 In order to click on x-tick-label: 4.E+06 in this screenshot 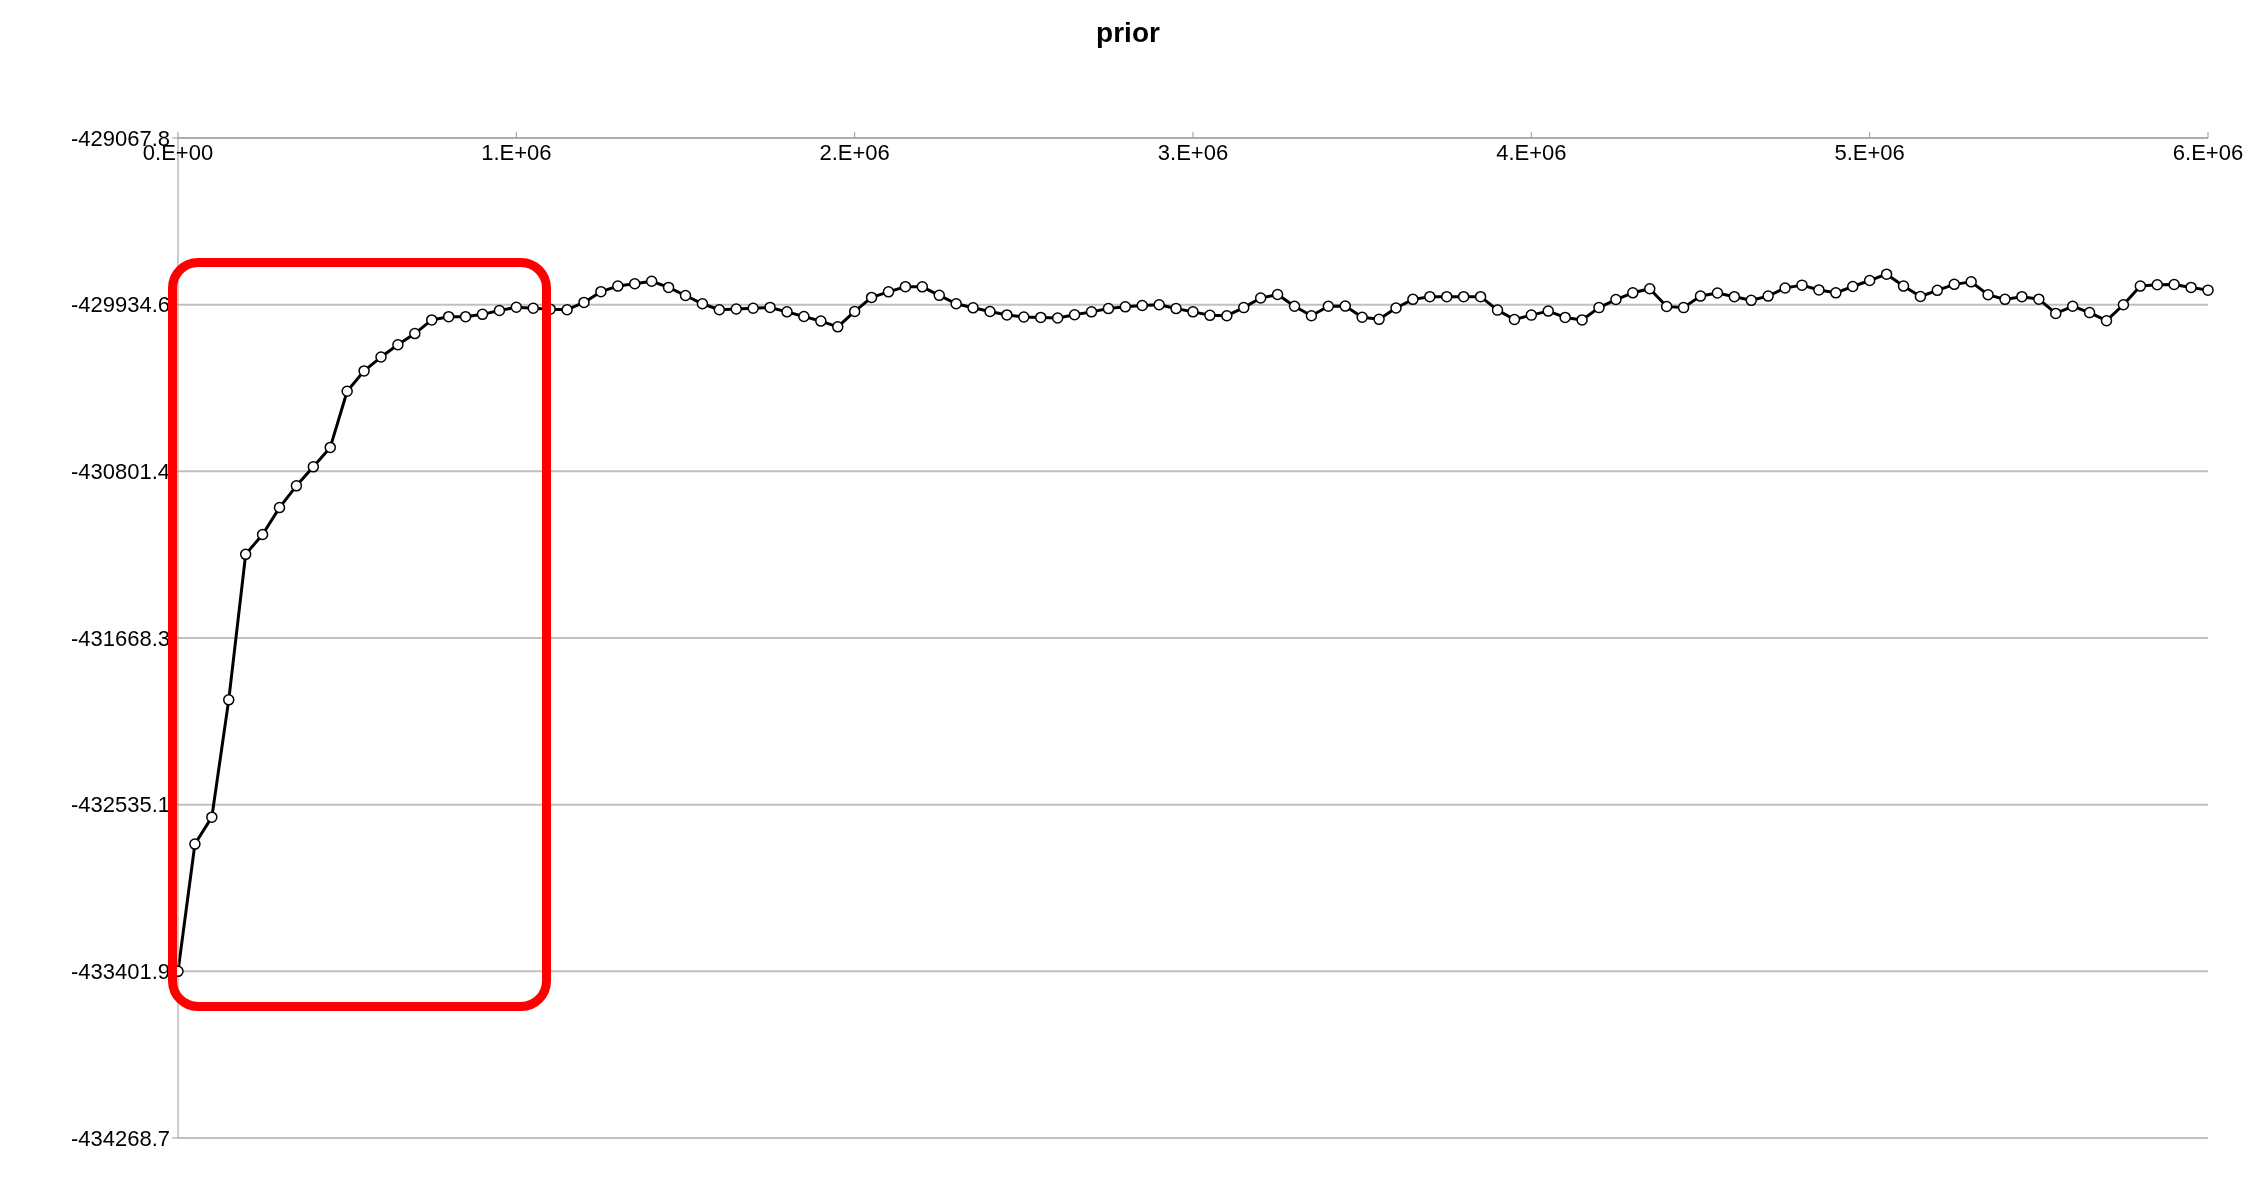, I will do `click(1531, 152)`.